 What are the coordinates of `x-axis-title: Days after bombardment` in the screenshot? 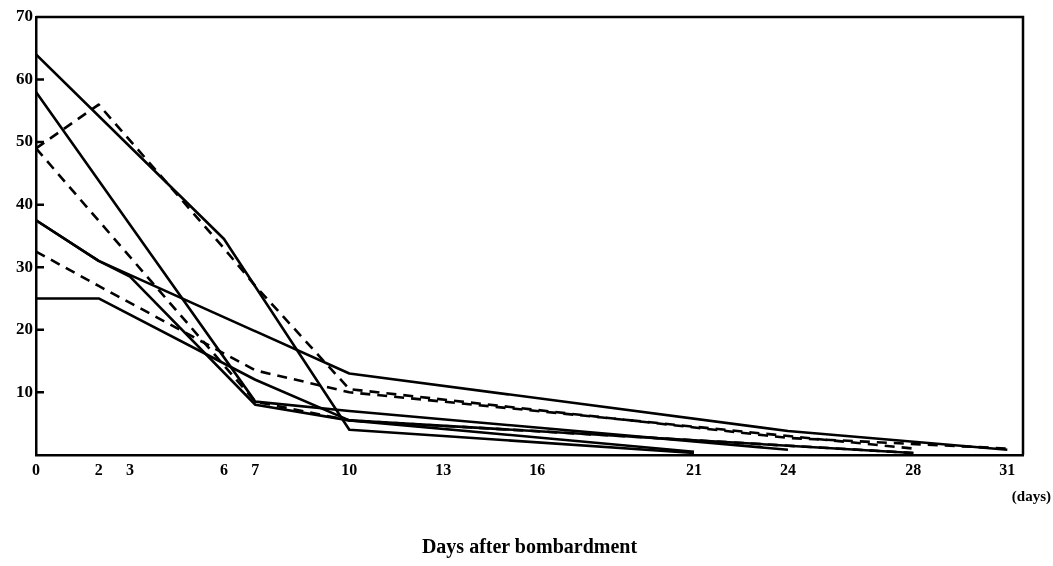 It's located at (529, 547).